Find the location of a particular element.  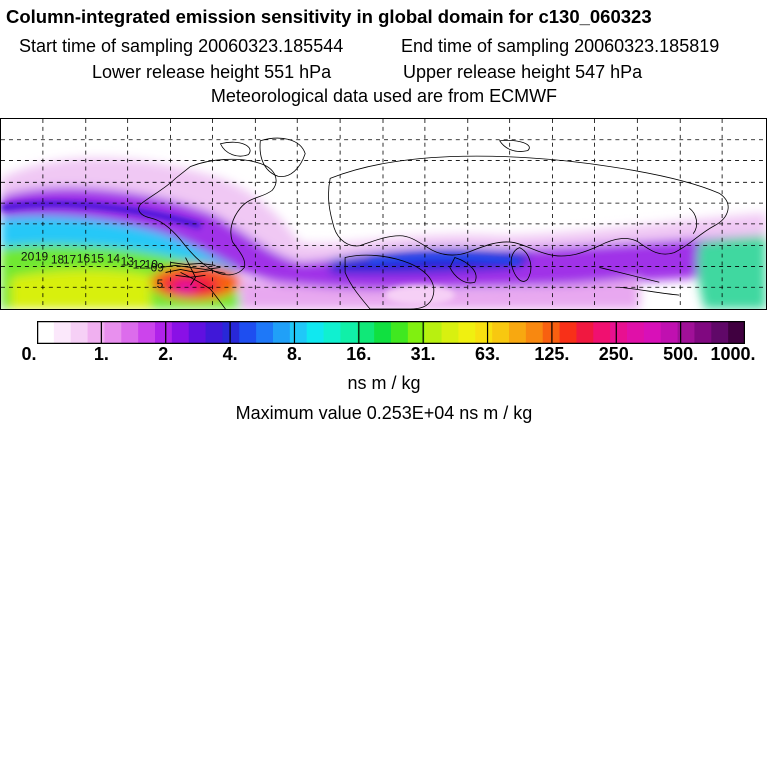

colorbar-tick-label: 1000. is located at coordinates (733, 354).